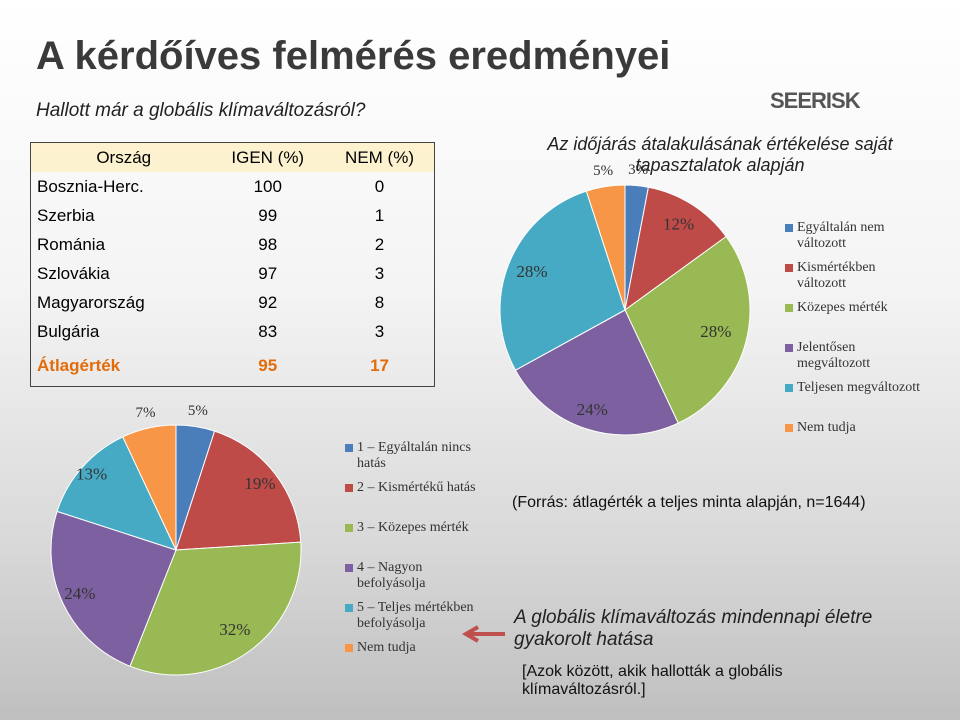 The height and width of the screenshot is (720, 960). Describe the element at coordinates (483, 634) in the screenshot. I see `arrow` at that location.